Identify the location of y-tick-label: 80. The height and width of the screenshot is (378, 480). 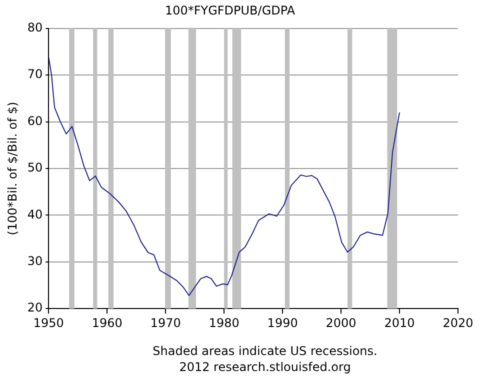
(35, 27).